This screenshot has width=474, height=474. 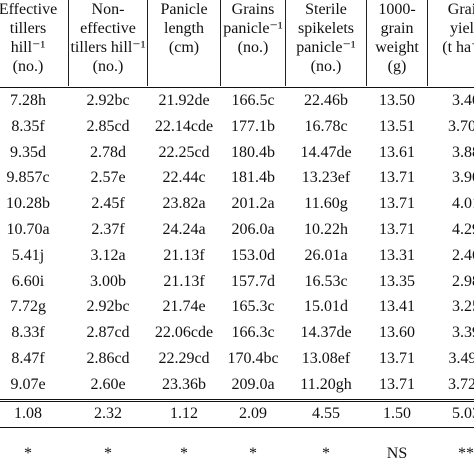 I want to click on header-grains-panicle: Grains panicle⁻¹ (no.), so click(x=253, y=43).